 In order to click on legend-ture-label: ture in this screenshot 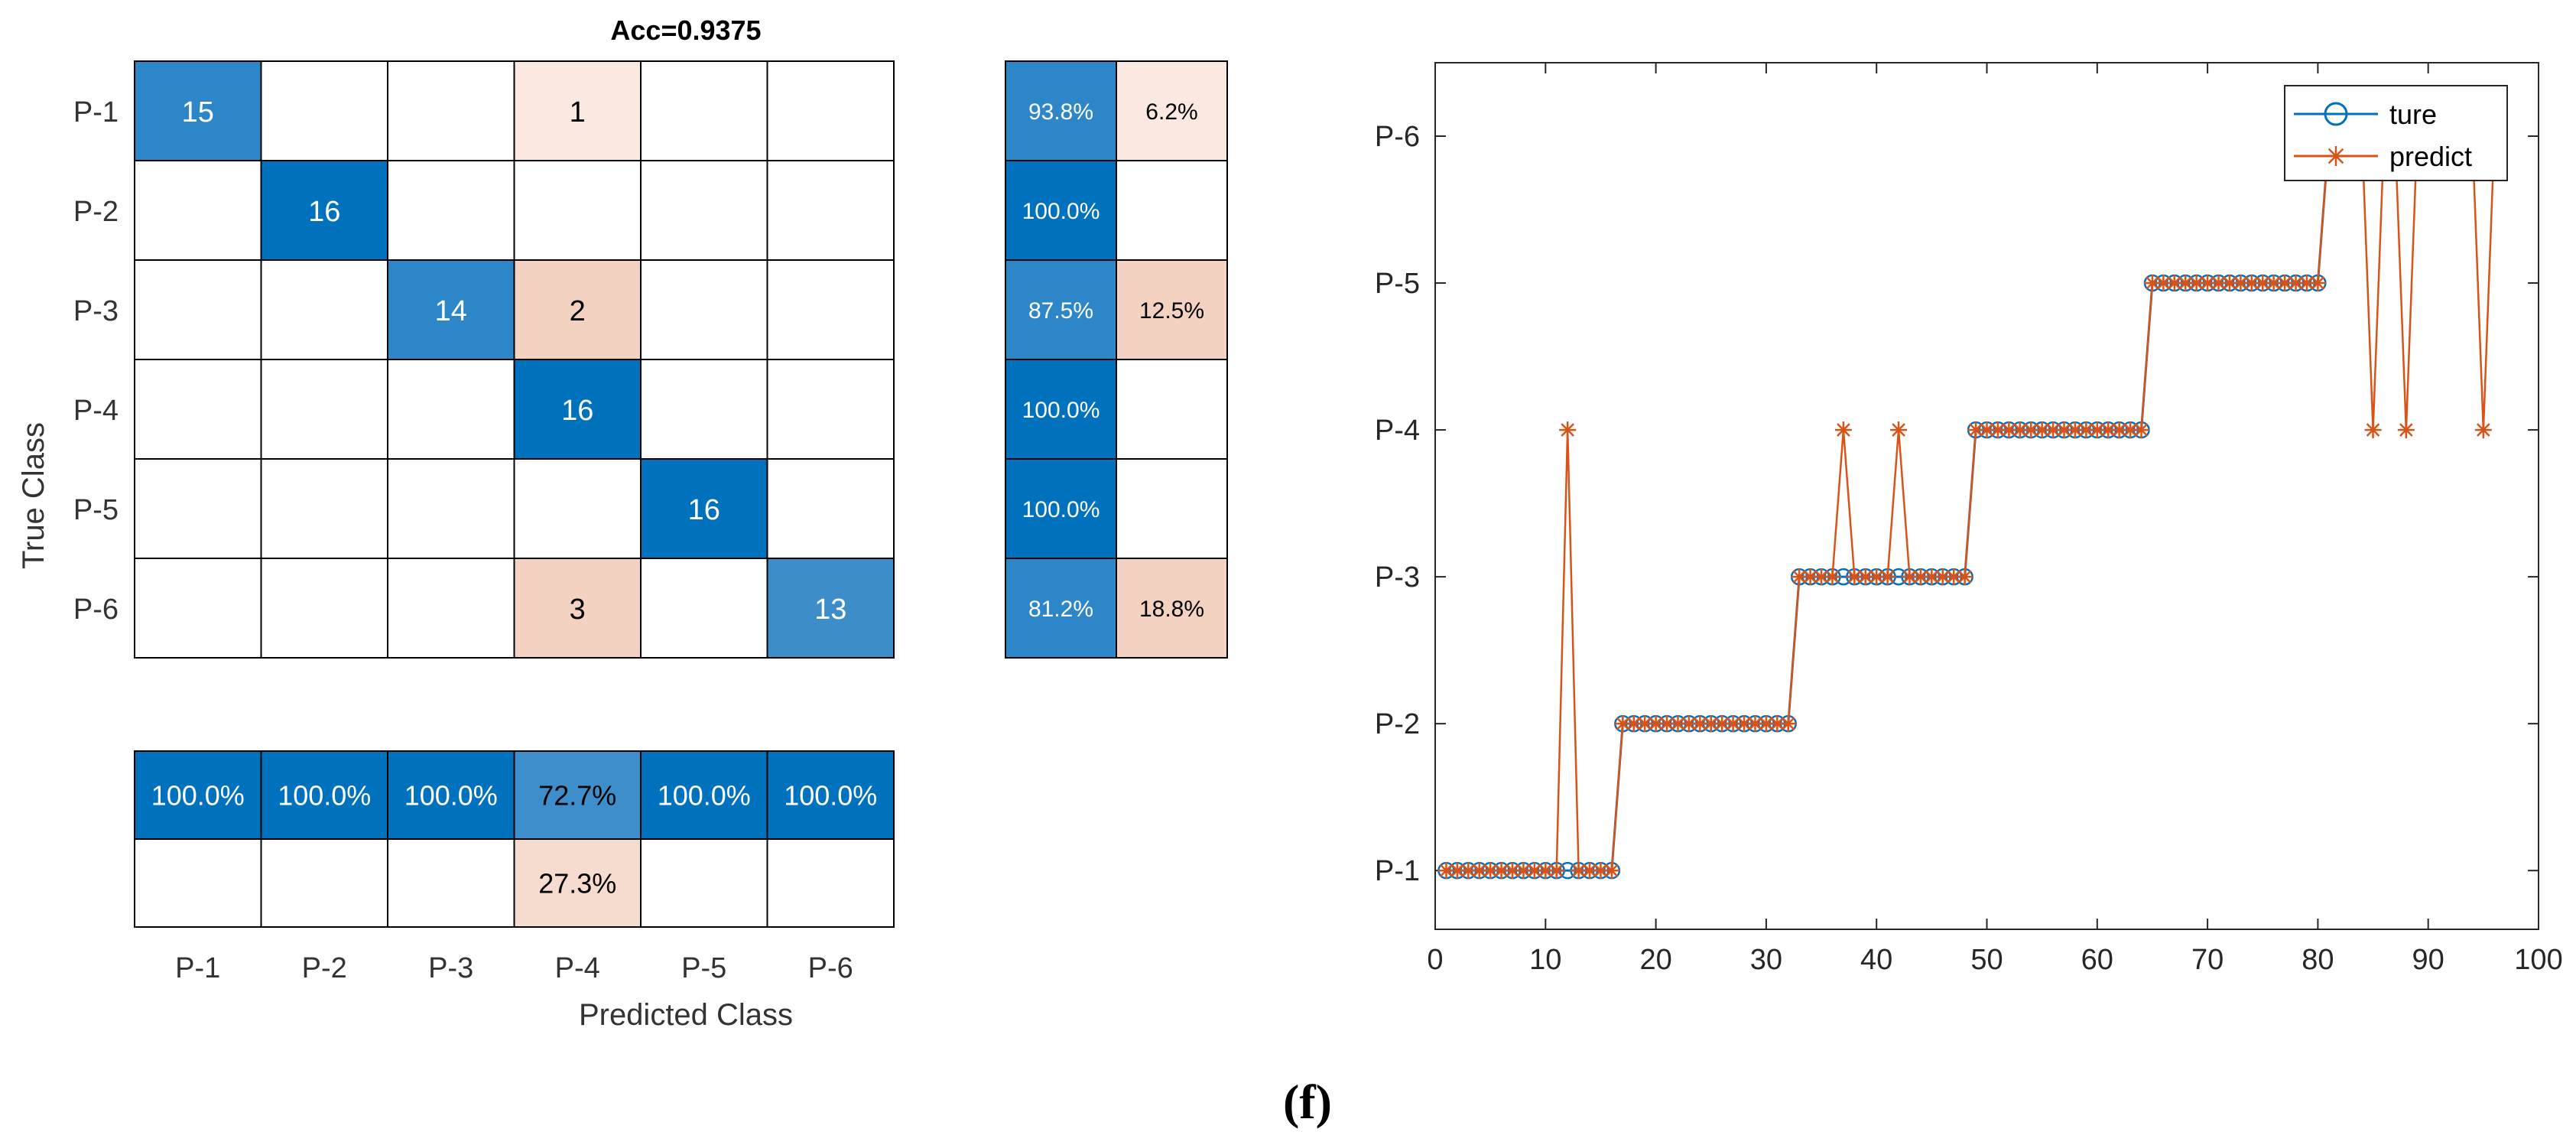, I will do `click(2413, 114)`.